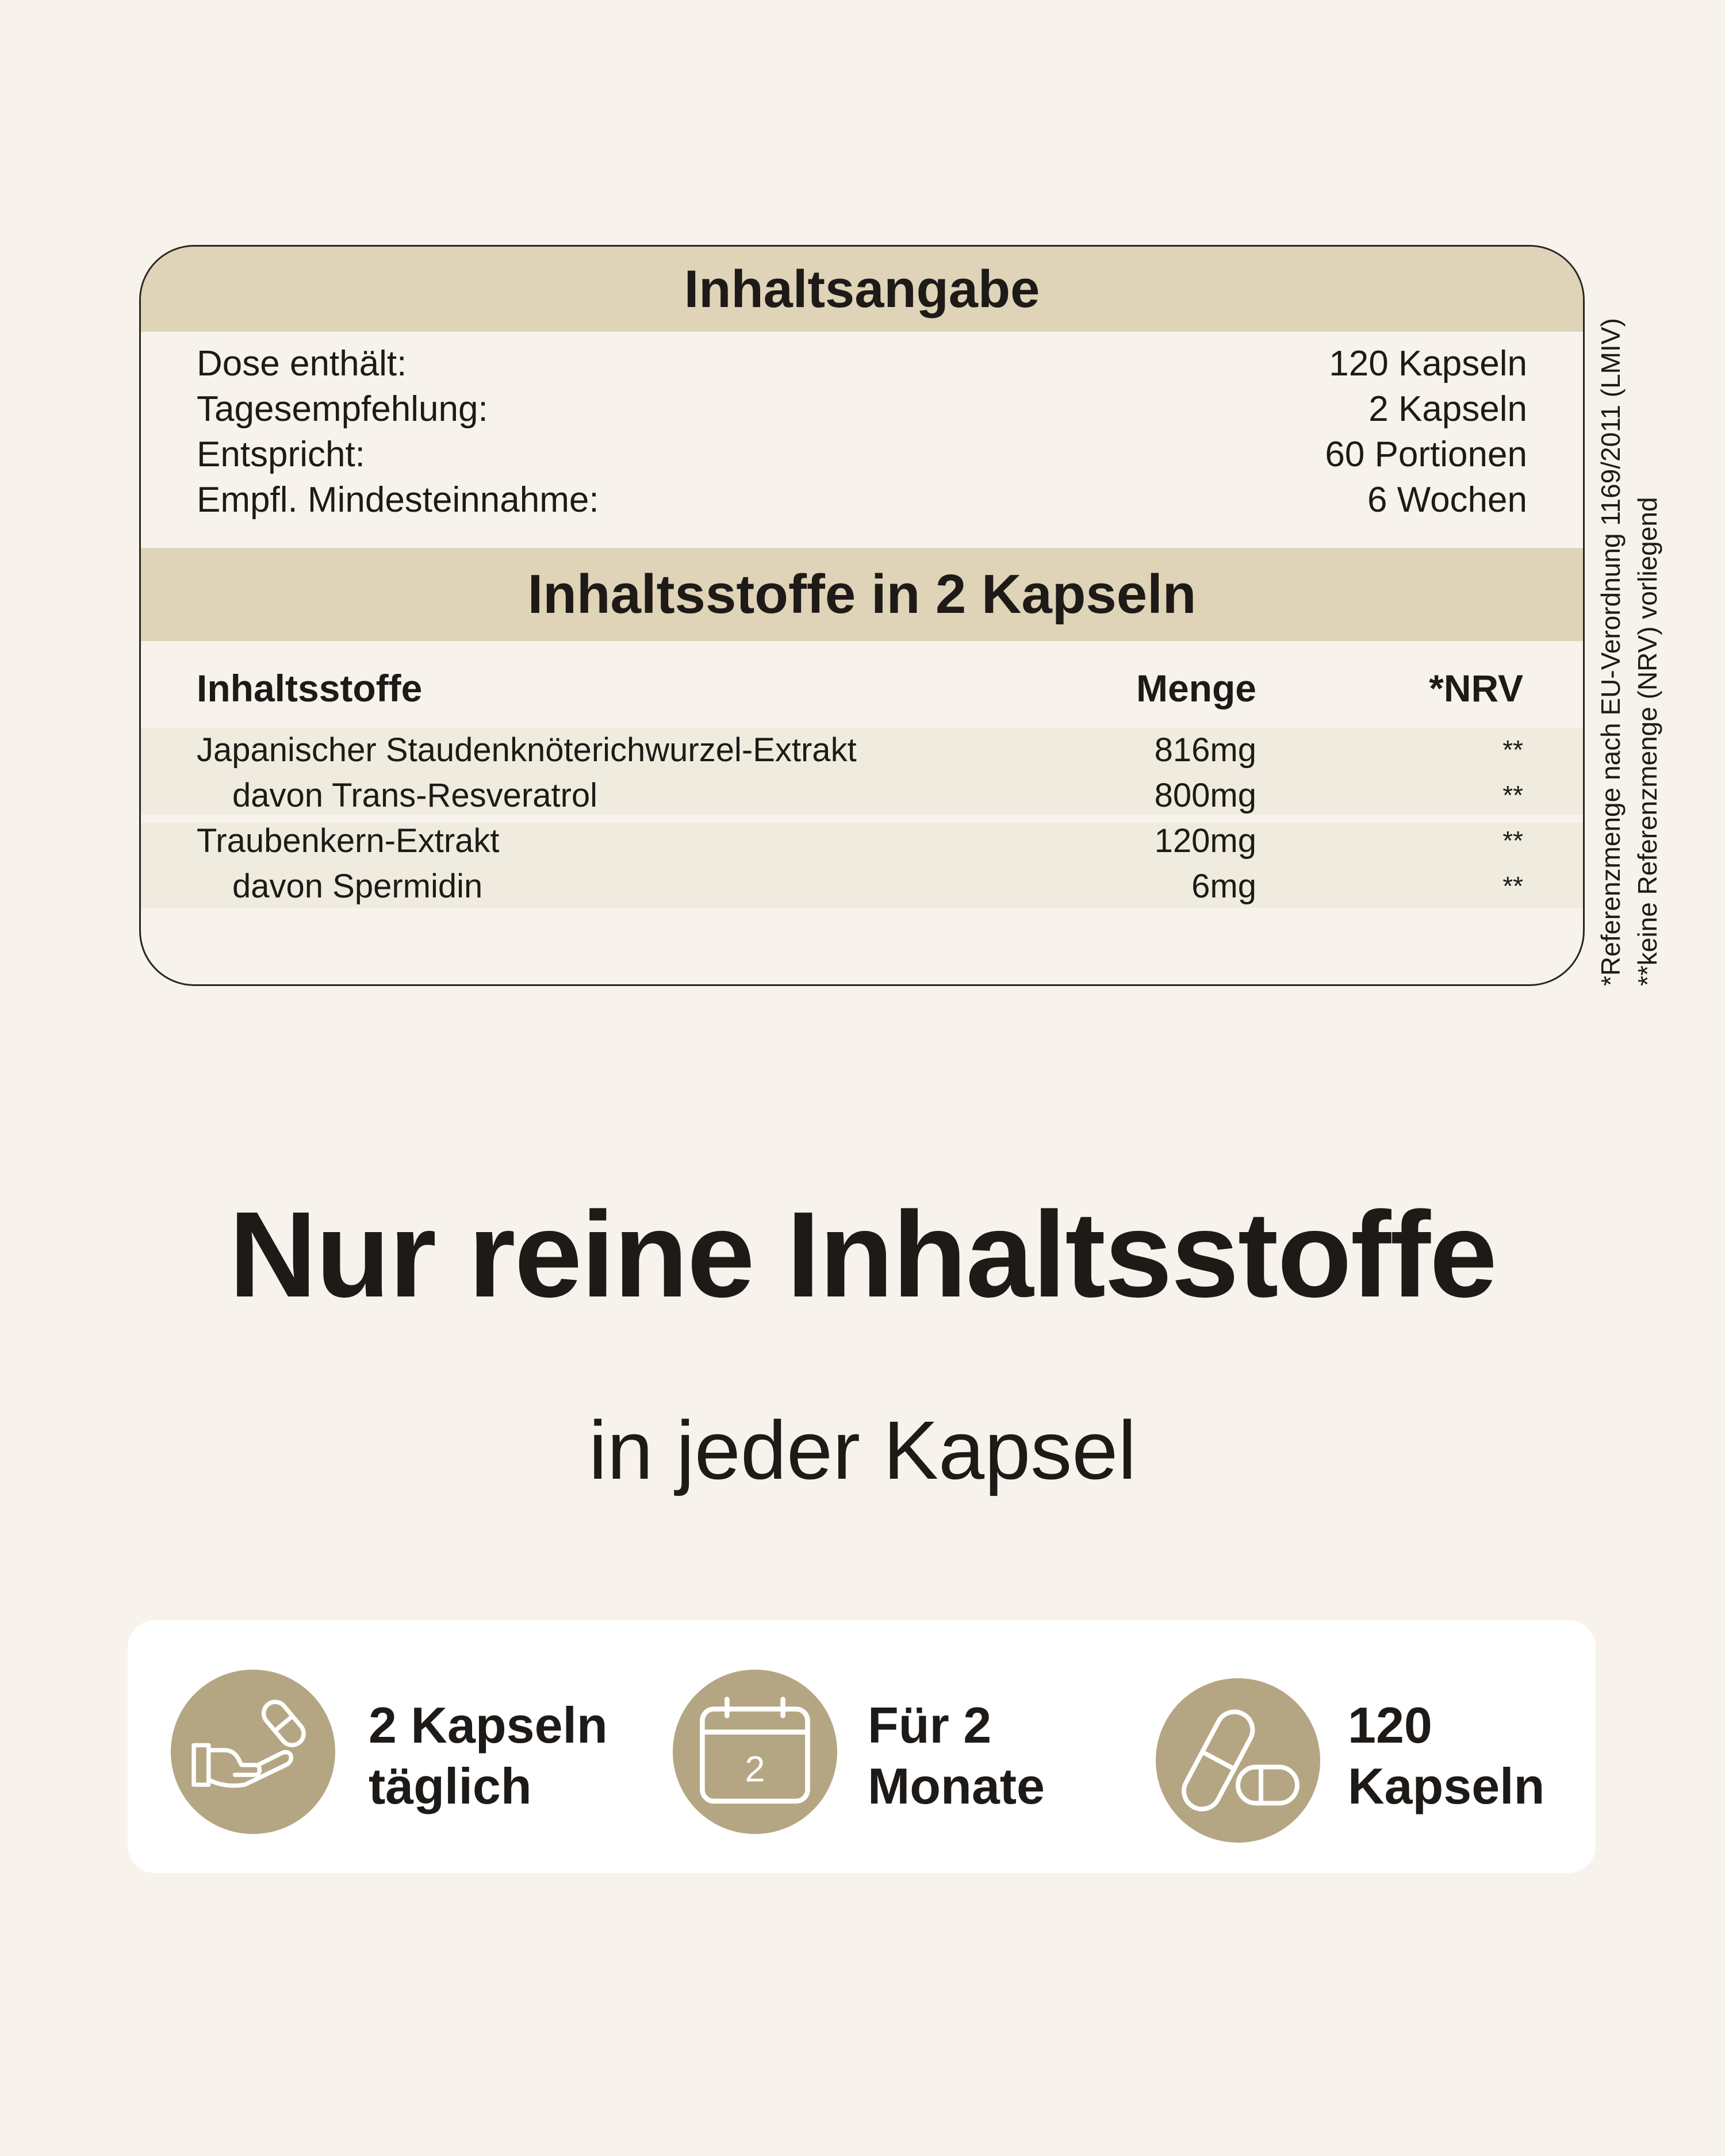 The image size is (1725, 2156). I want to click on info-row: Tagesempfehlung: 2 Kapseln, so click(862, 409).